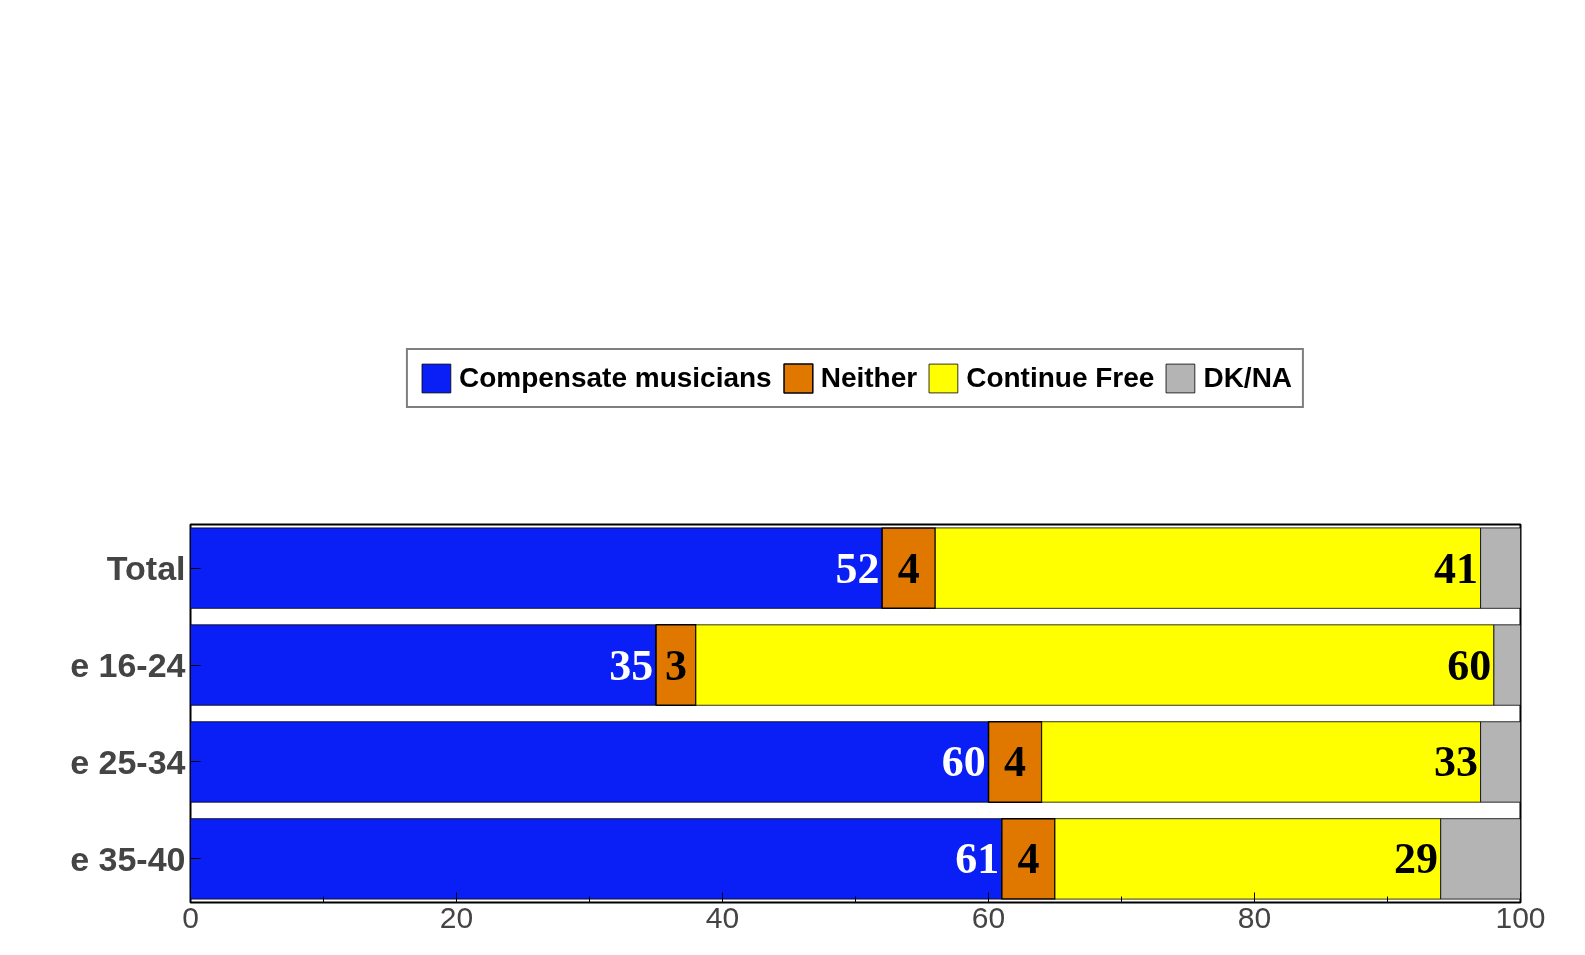 This screenshot has height=955, width=1585. I want to click on legend-label: Compensate musicians, so click(615, 378).